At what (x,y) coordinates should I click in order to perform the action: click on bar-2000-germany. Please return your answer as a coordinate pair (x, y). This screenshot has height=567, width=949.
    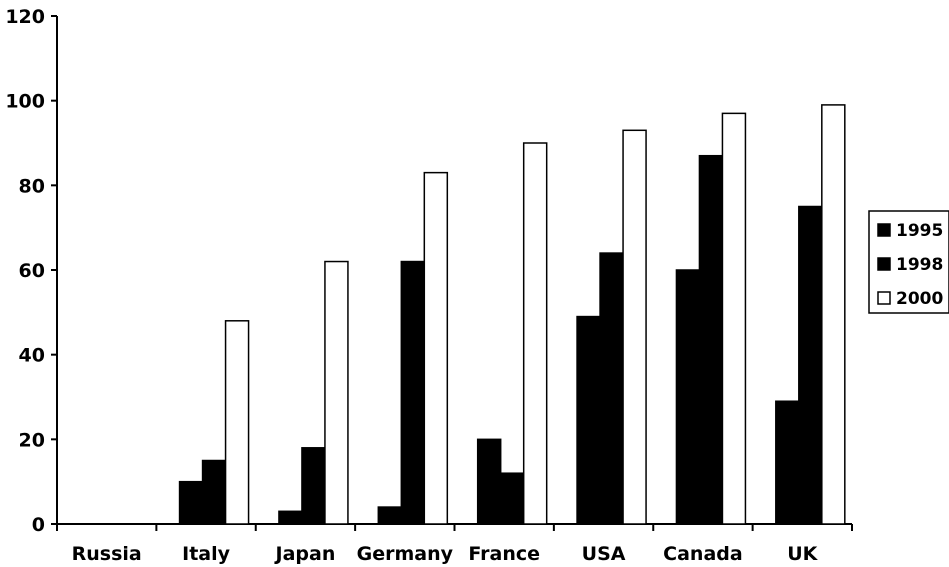
    Looking at the image, I should click on (436, 348).